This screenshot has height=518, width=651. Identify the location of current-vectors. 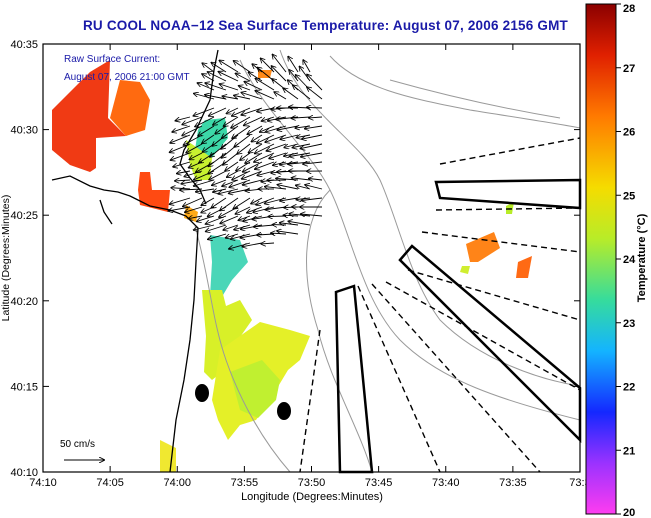
(245, 152).